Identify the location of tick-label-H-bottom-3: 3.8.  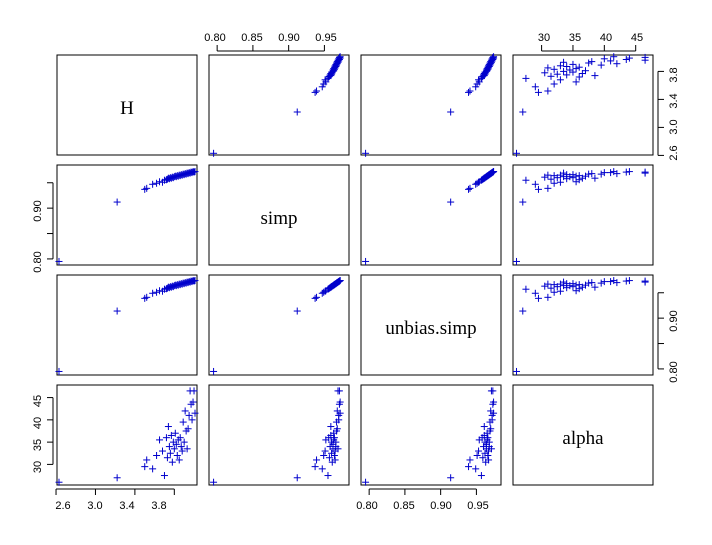
(158, 506).